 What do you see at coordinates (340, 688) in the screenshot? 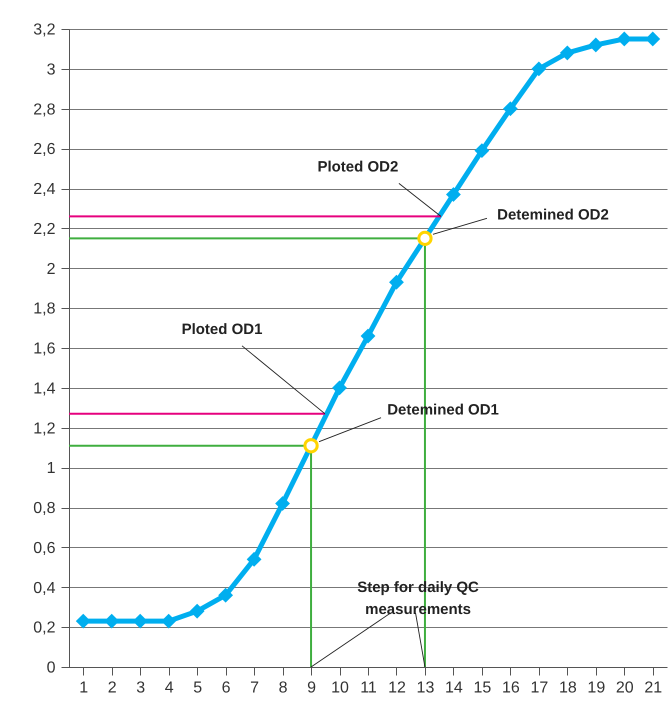
I see `x-tick-label: 10` at bounding box center [340, 688].